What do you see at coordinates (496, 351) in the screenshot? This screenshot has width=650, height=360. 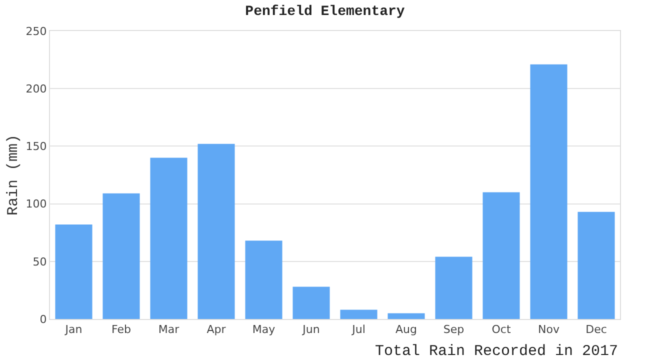 I see `x-axis-title: Total Rain Recorded in 2017` at bounding box center [496, 351].